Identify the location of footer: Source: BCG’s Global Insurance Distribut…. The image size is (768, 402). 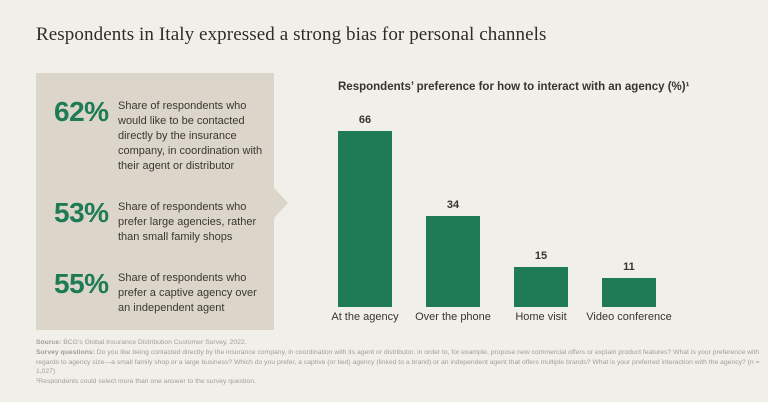
(400, 362).